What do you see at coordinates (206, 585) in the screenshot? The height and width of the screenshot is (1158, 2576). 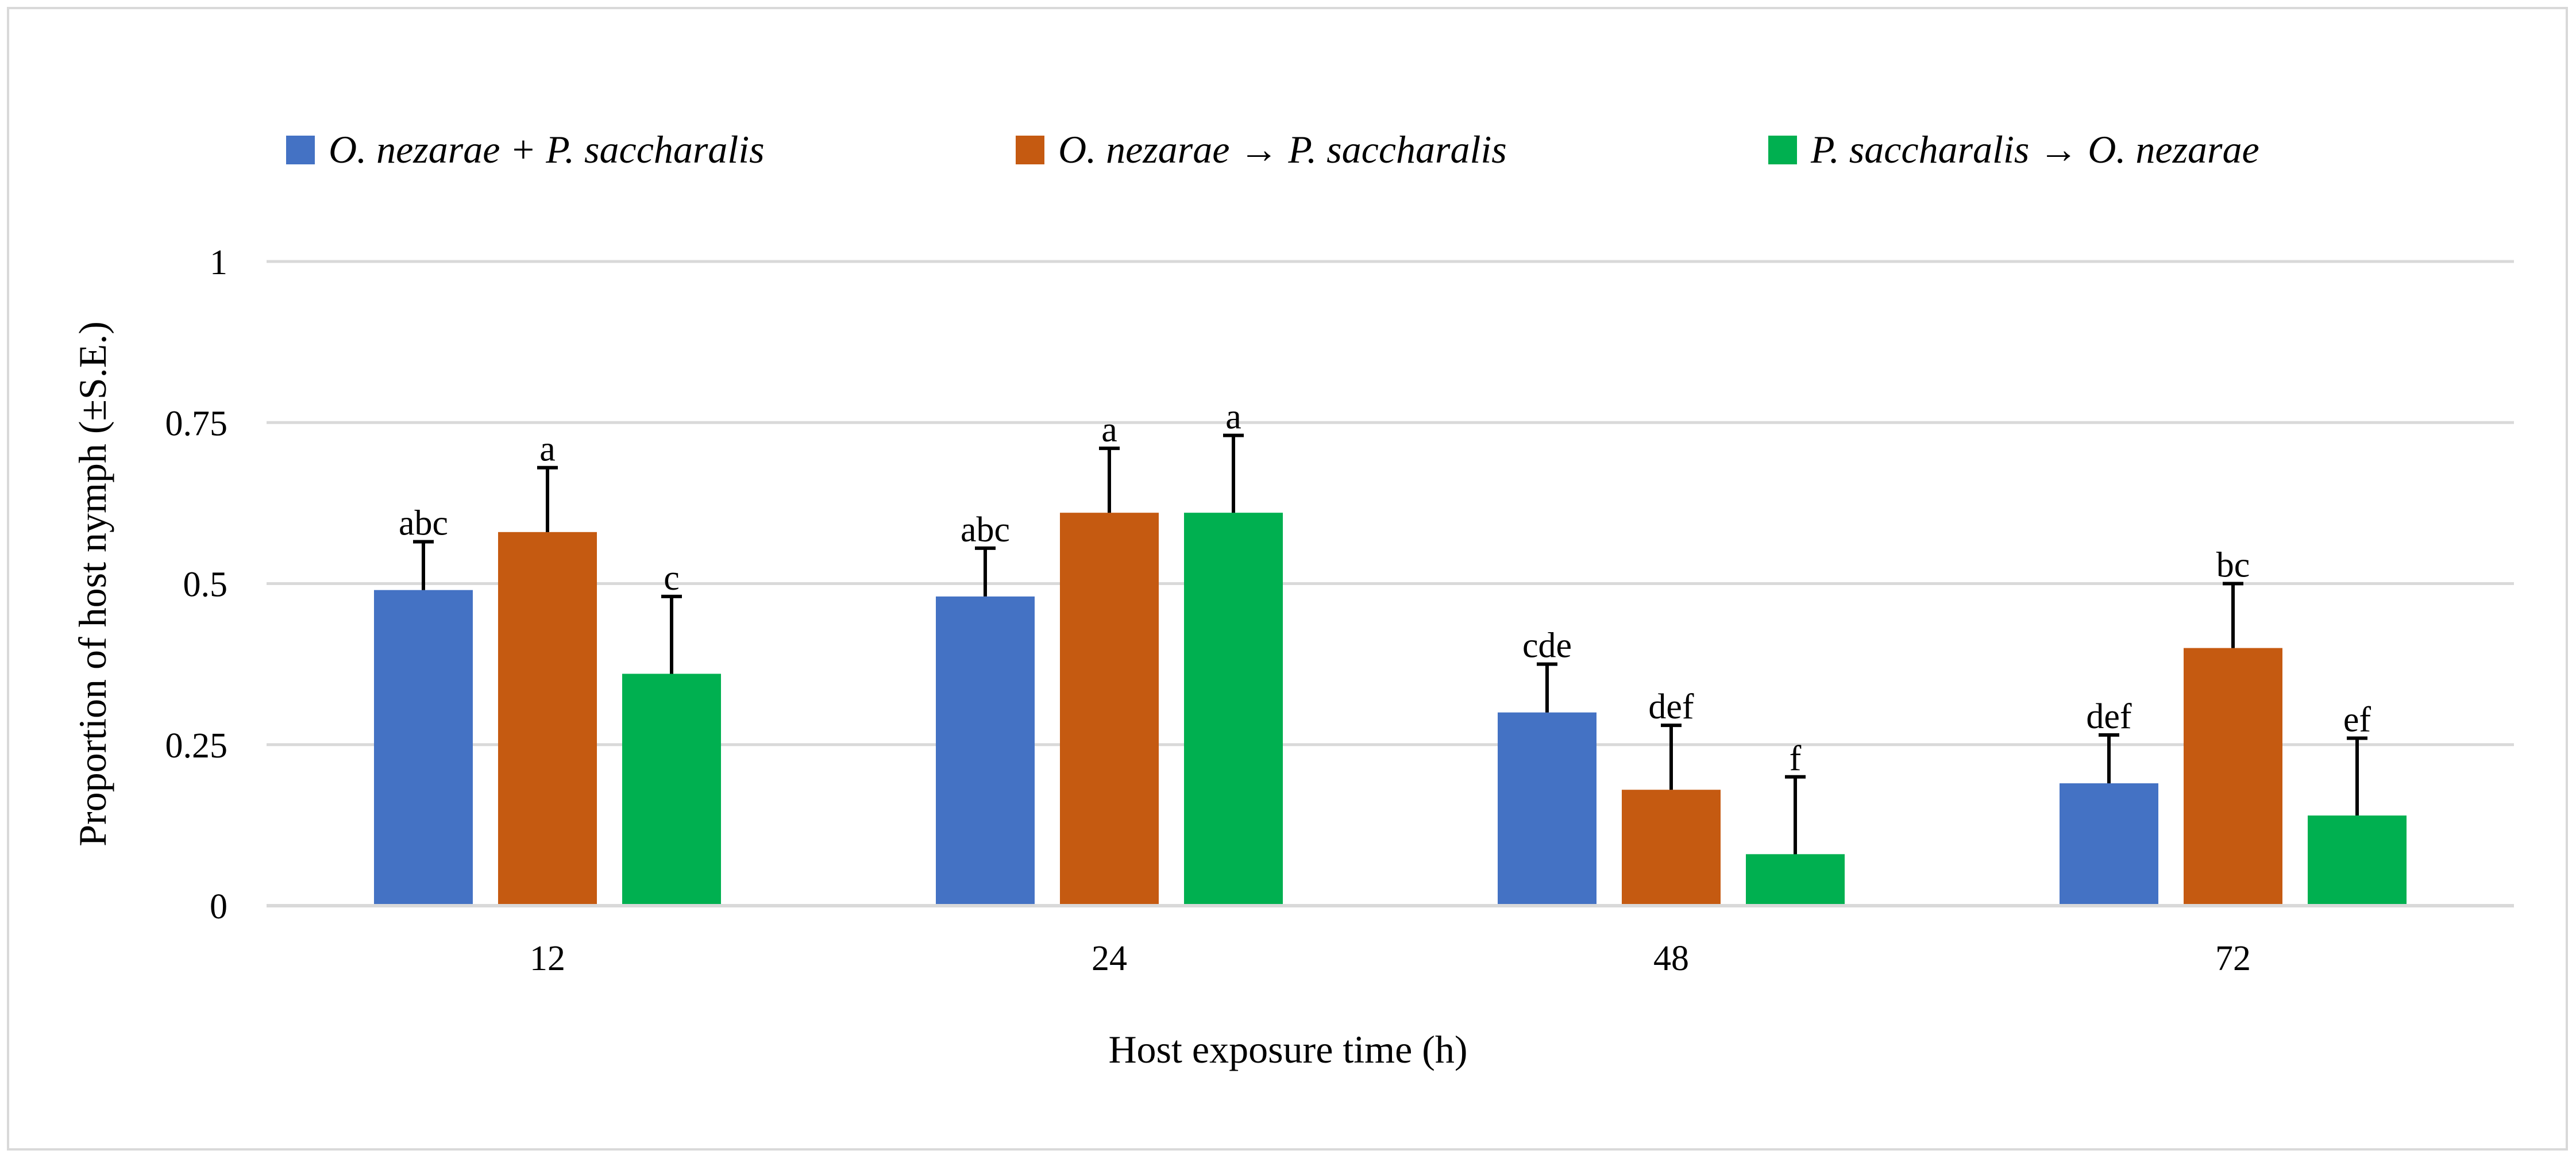 I see `y-tick-label-2: 0.5` at bounding box center [206, 585].